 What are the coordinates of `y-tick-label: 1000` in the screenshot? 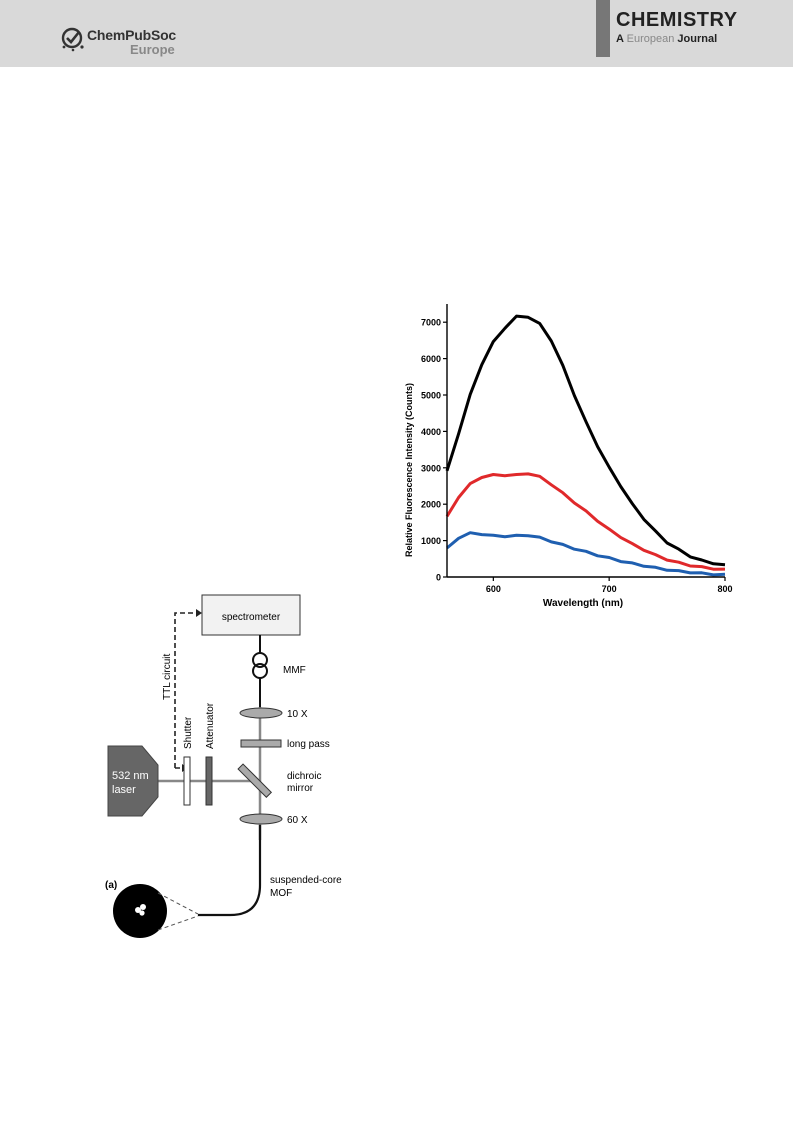 It's located at (431, 541).